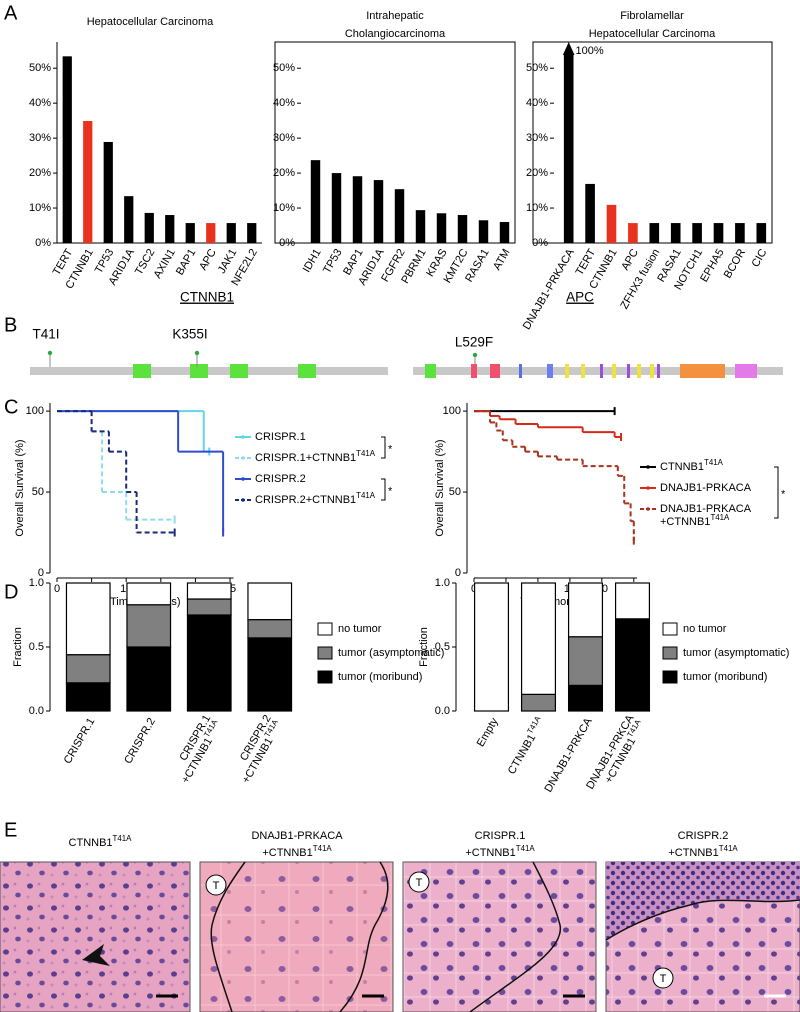 The image size is (800, 1012). Describe the element at coordinates (360, 629) in the screenshot. I see `legend-label: no tumor` at that location.